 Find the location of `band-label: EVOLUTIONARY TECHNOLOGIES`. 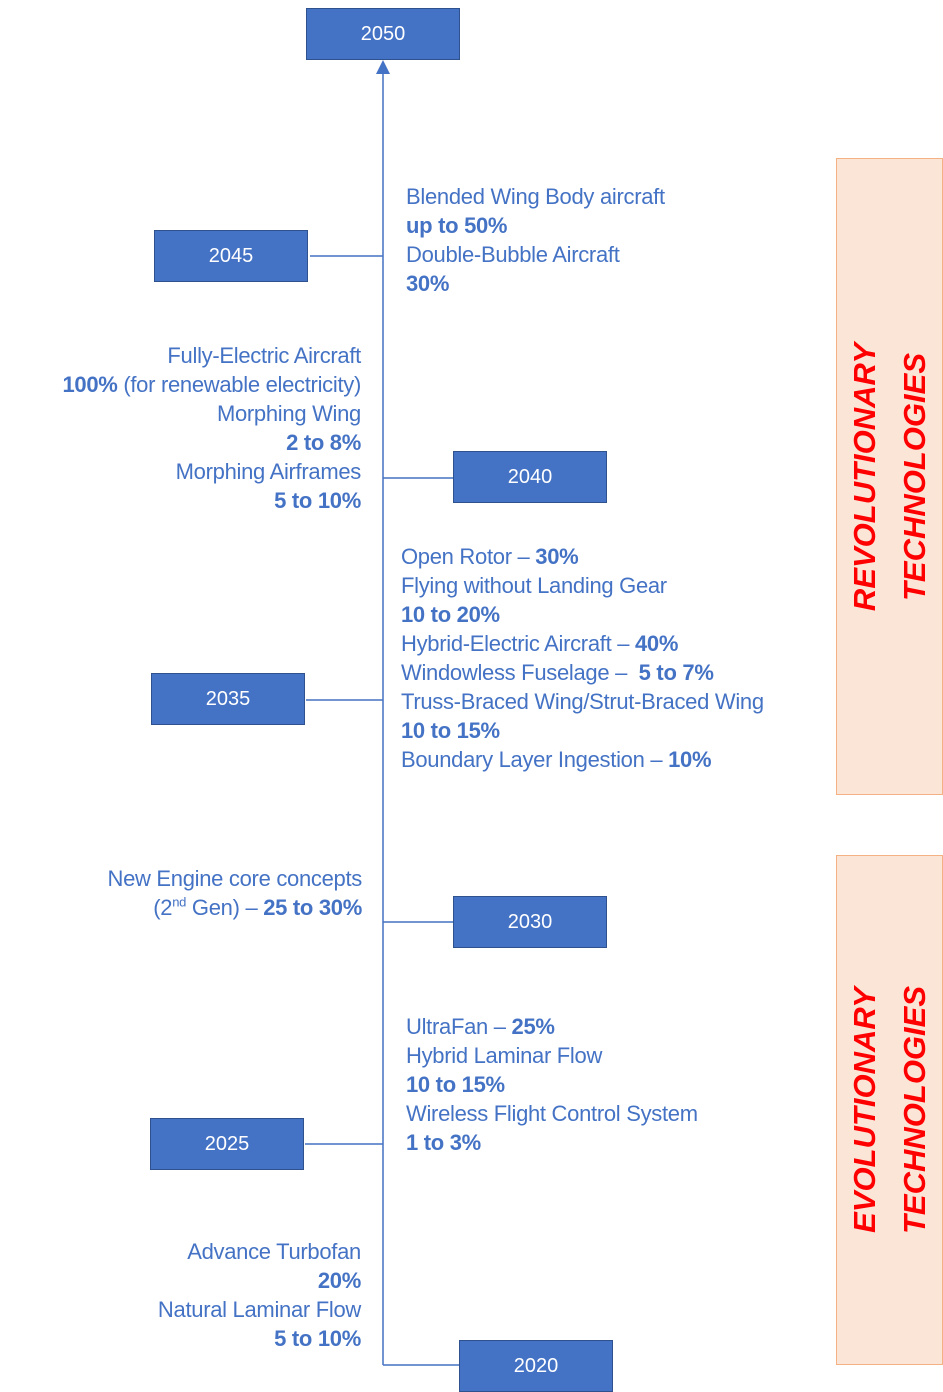

band-label: EVOLUTIONARY TECHNOLOGIES is located at coordinates (890, 1110).